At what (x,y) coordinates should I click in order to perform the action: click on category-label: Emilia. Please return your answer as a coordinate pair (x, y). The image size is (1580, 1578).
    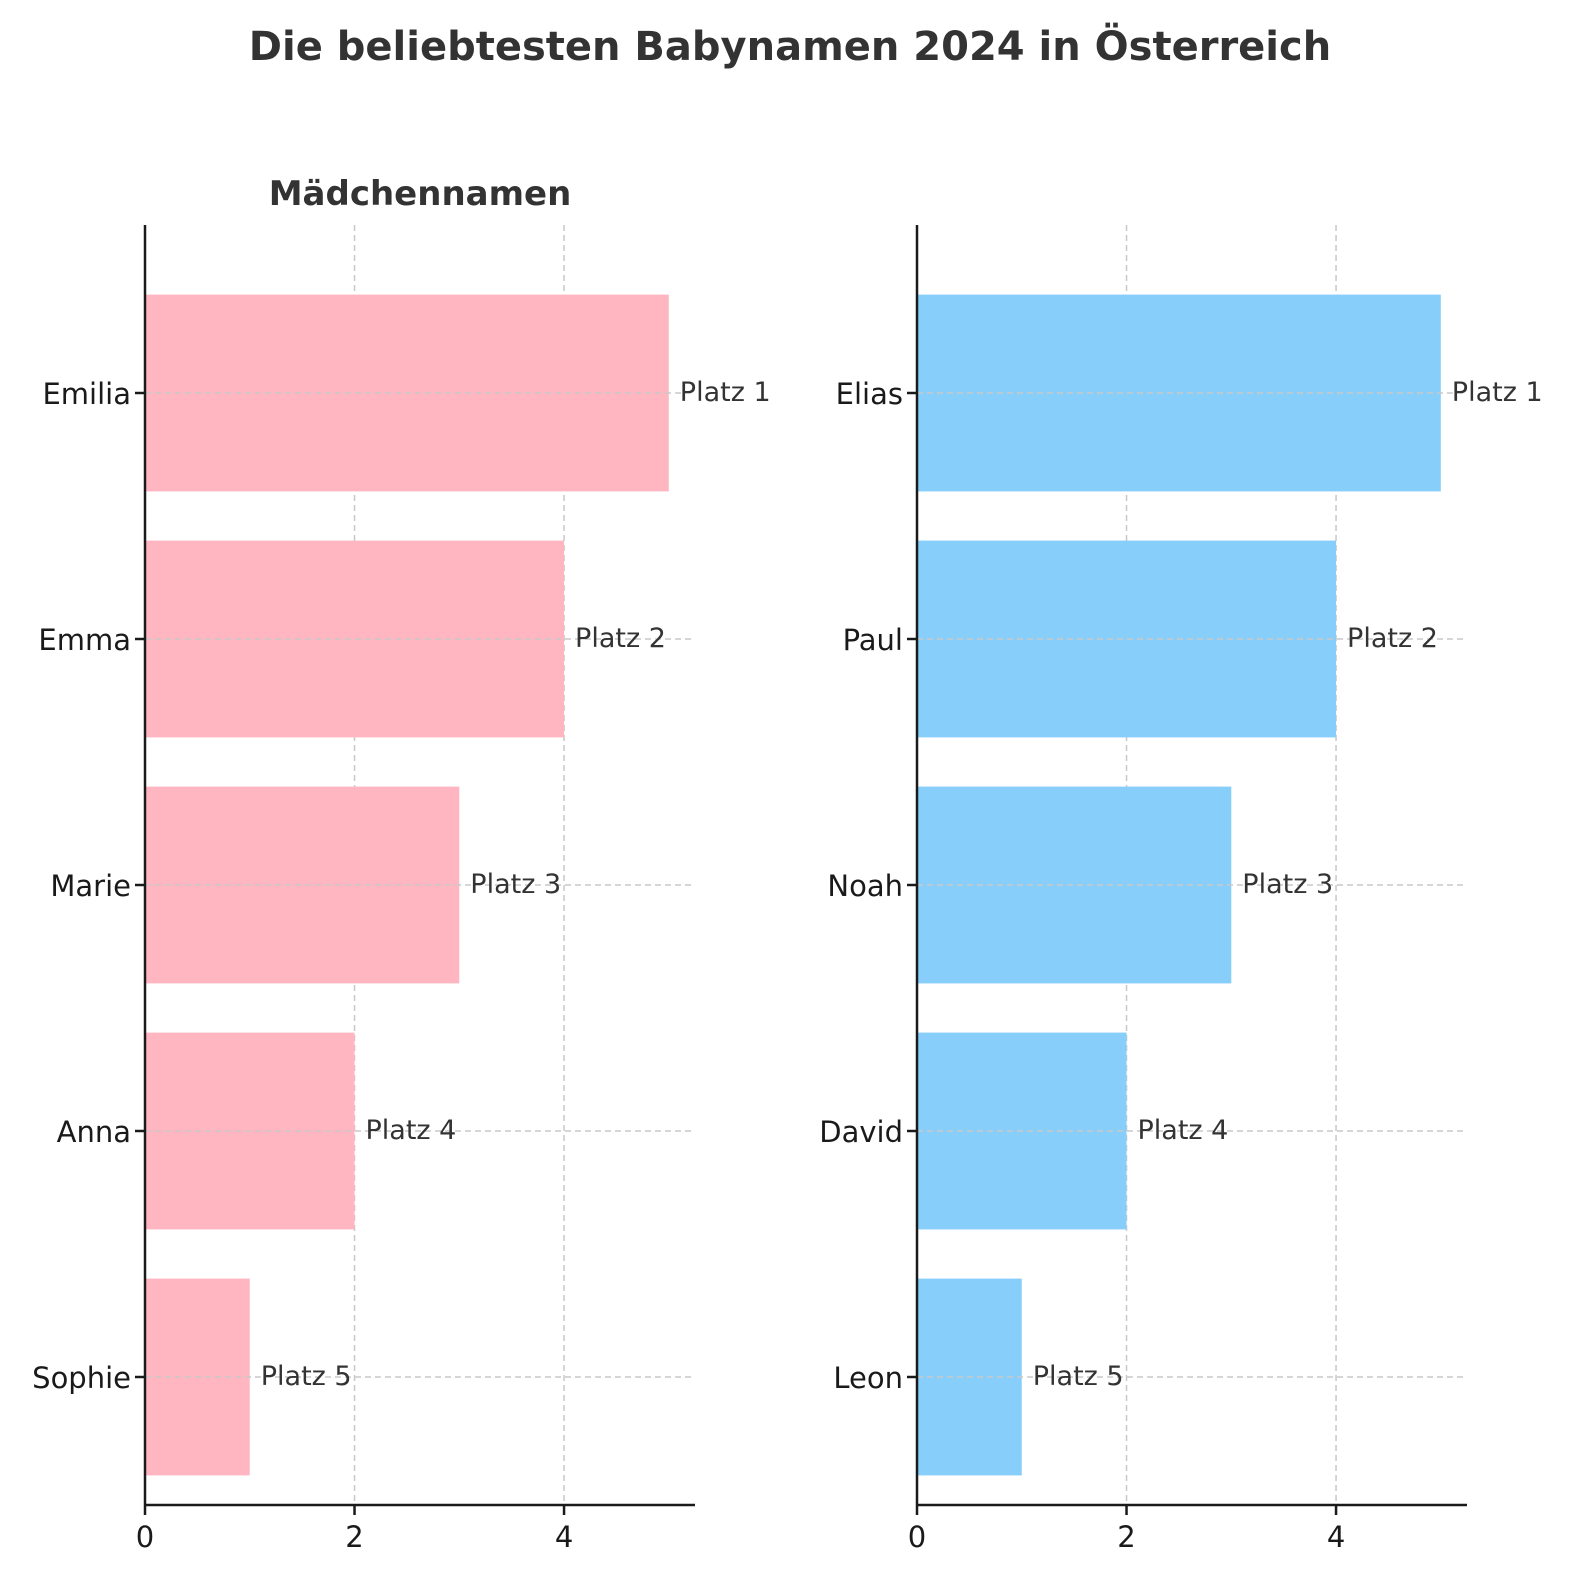
    Looking at the image, I should click on (86, 394).